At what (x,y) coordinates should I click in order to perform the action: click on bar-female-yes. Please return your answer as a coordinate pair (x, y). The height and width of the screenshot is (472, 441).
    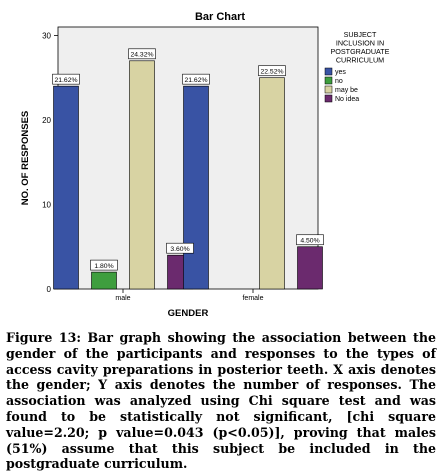
    Looking at the image, I should click on (196, 187).